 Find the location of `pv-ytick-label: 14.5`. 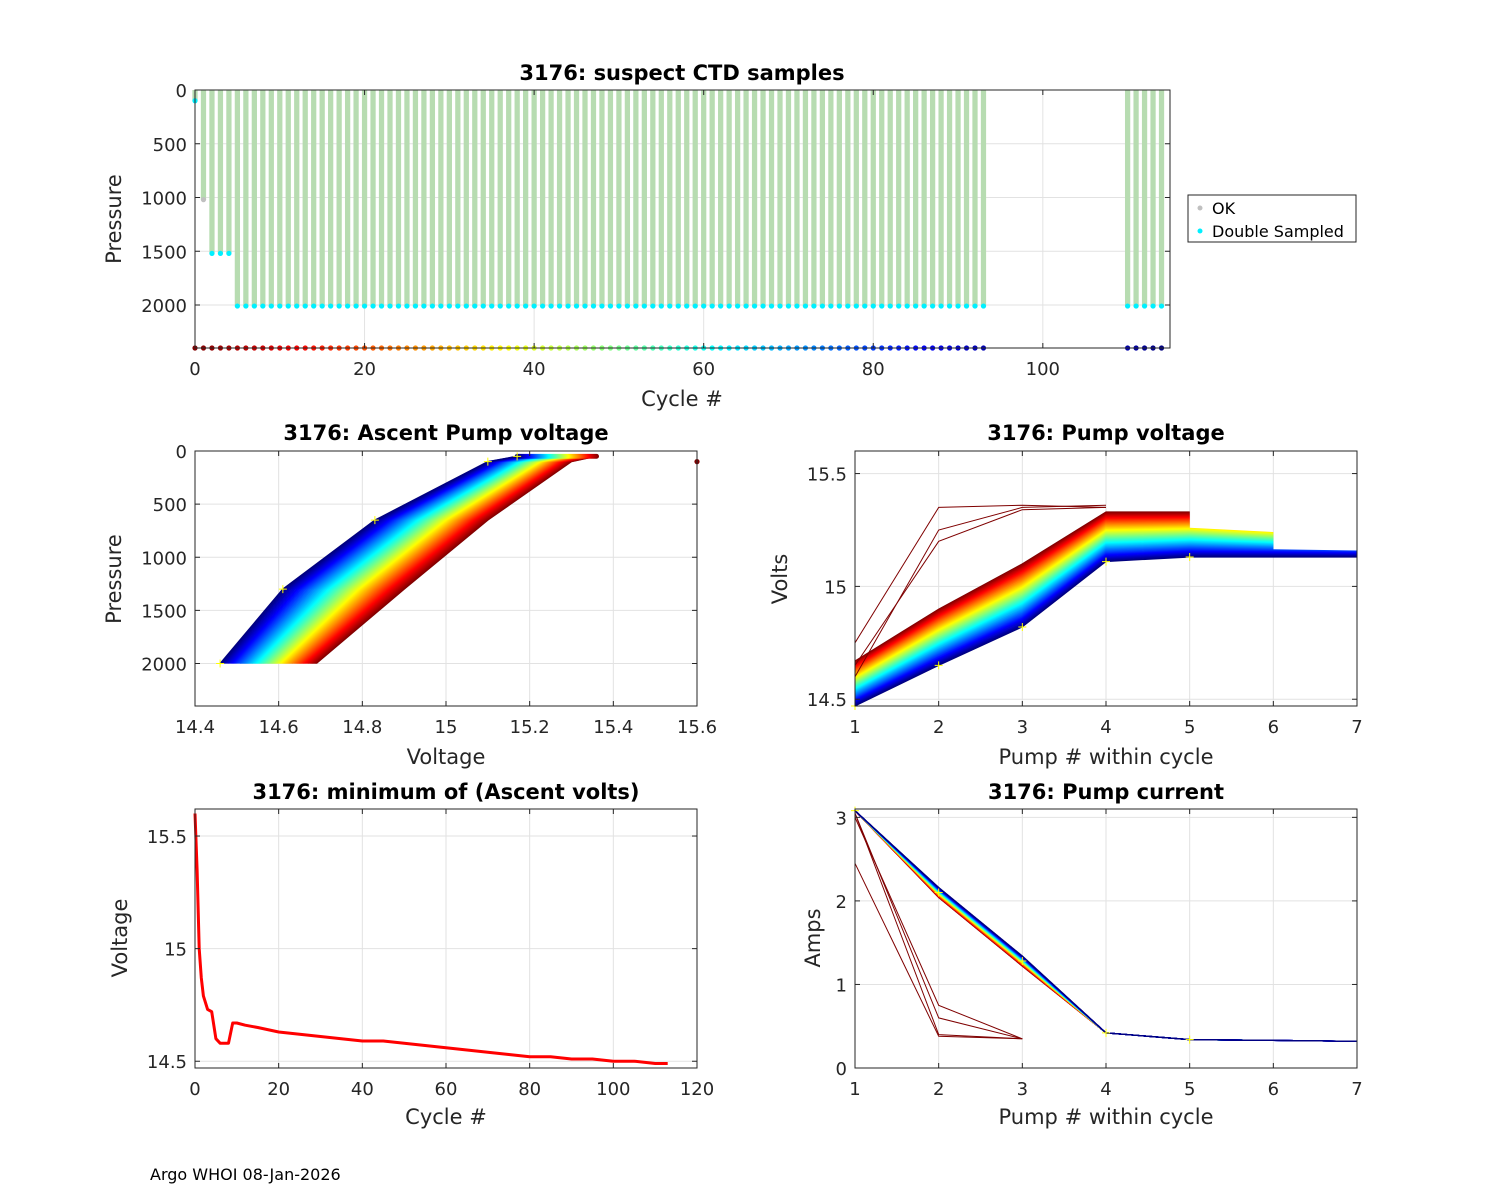

pv-ytick-label: 14.5 is located at coordinates (827, 700).